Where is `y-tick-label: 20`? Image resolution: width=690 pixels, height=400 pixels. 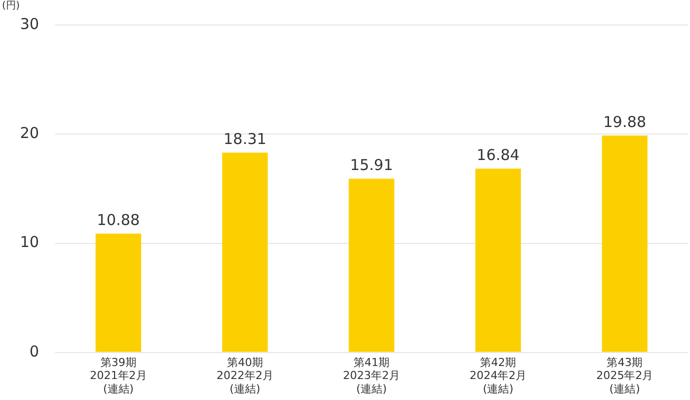 y-tick-label: 20 is located at coordinates (30, 133).